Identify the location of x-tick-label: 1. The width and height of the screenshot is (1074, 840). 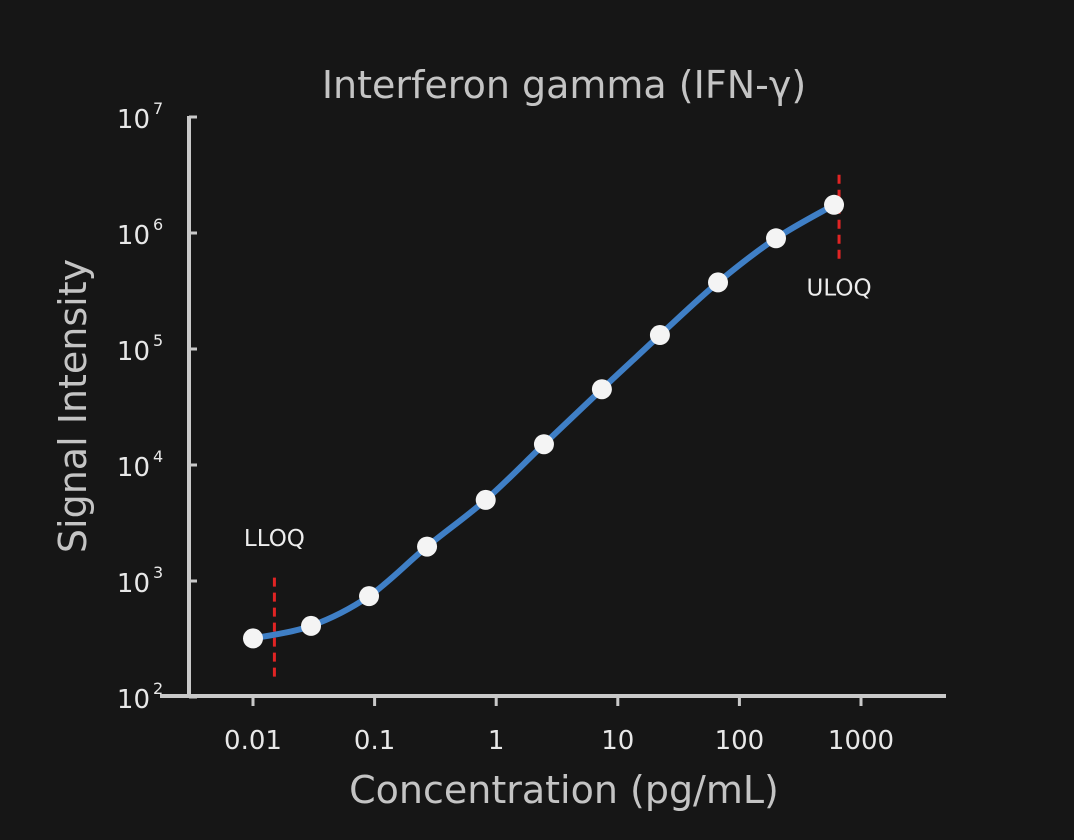
(496, 741).